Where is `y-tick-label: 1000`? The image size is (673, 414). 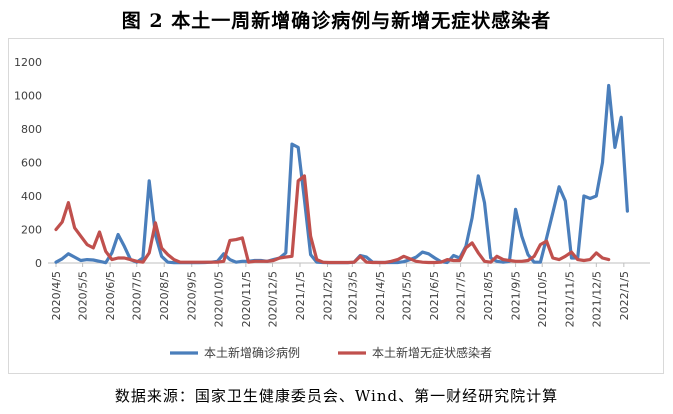 y-tick-label: 1000 is located at coordinates (28, 96).